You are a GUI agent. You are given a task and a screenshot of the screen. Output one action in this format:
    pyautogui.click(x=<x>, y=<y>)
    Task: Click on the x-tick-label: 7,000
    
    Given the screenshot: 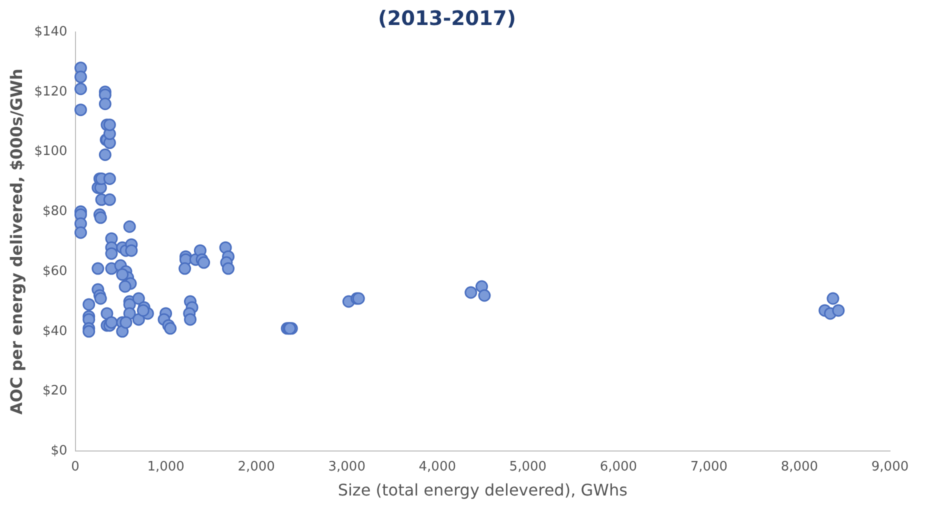 What is the action you would take?
    pyautogui.click(x=709, y=466)
    